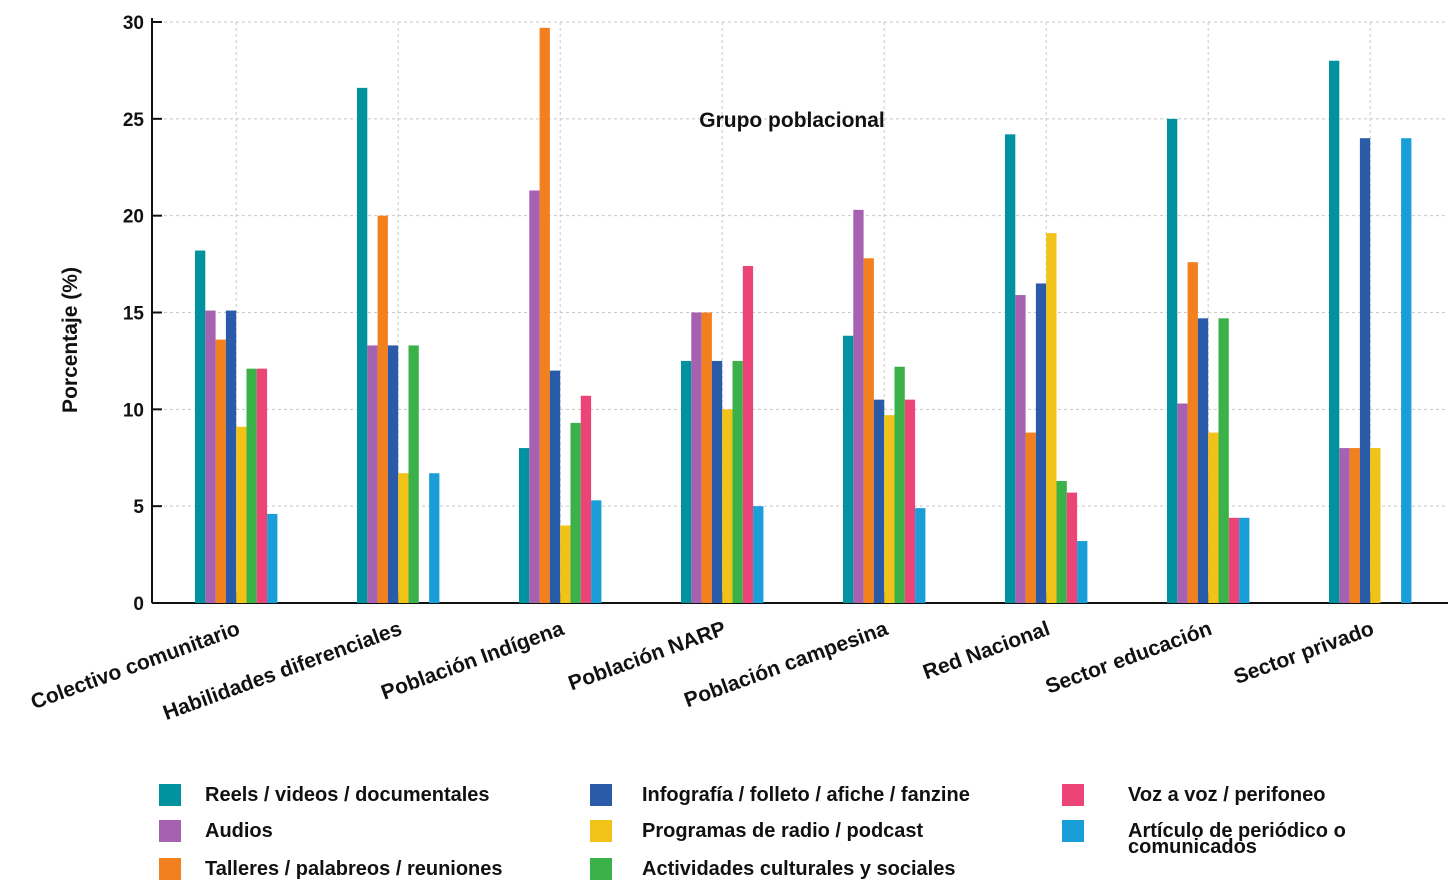  What do you see at coordinates (472, 661) in the screenshot?
I see `category-label: Población Indígena` at bounding box center [472, 661].